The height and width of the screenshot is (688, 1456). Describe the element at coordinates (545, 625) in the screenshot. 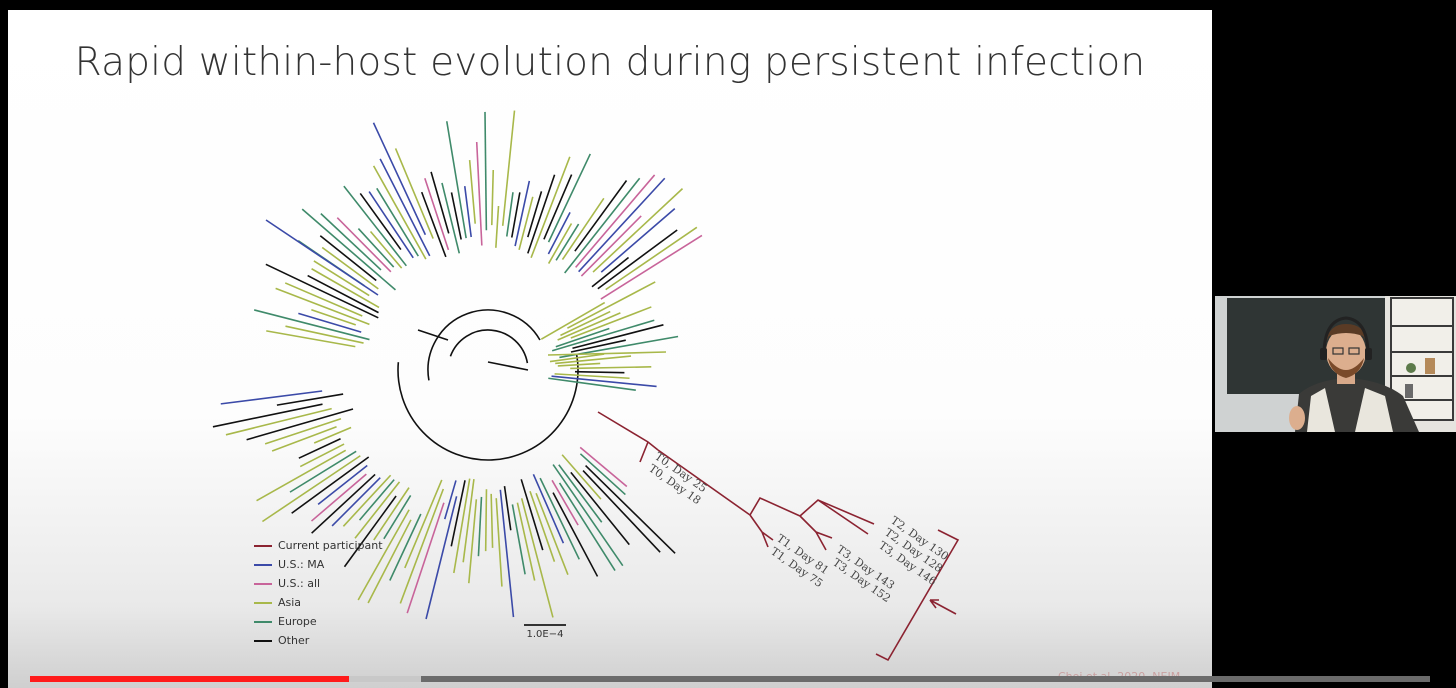

I see `scale-line` at that location.